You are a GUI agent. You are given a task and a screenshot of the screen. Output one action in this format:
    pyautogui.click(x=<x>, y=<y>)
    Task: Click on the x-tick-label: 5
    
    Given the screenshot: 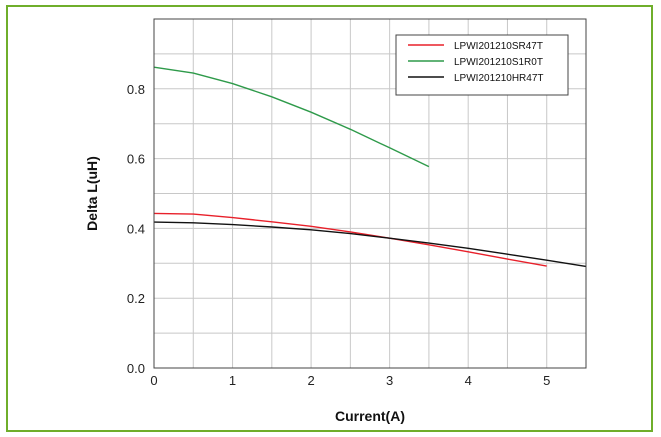 What is the action you would take?
    pyautogui.click(x=546, y=380)
    